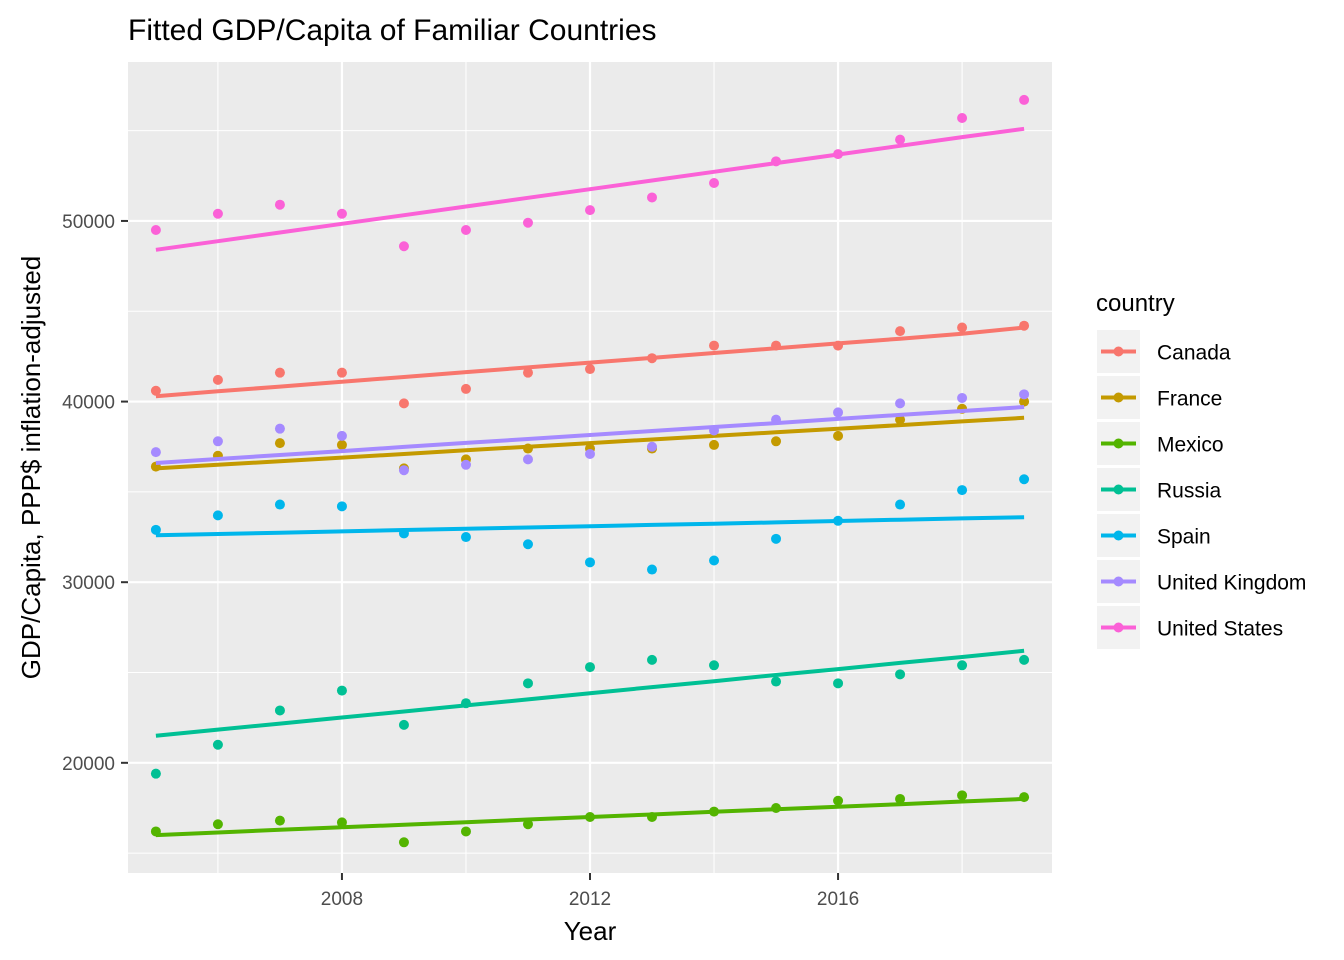 This screenshot has height=960, width=1344. I want to click on x-tick-label: 2016, so click(838, 899).